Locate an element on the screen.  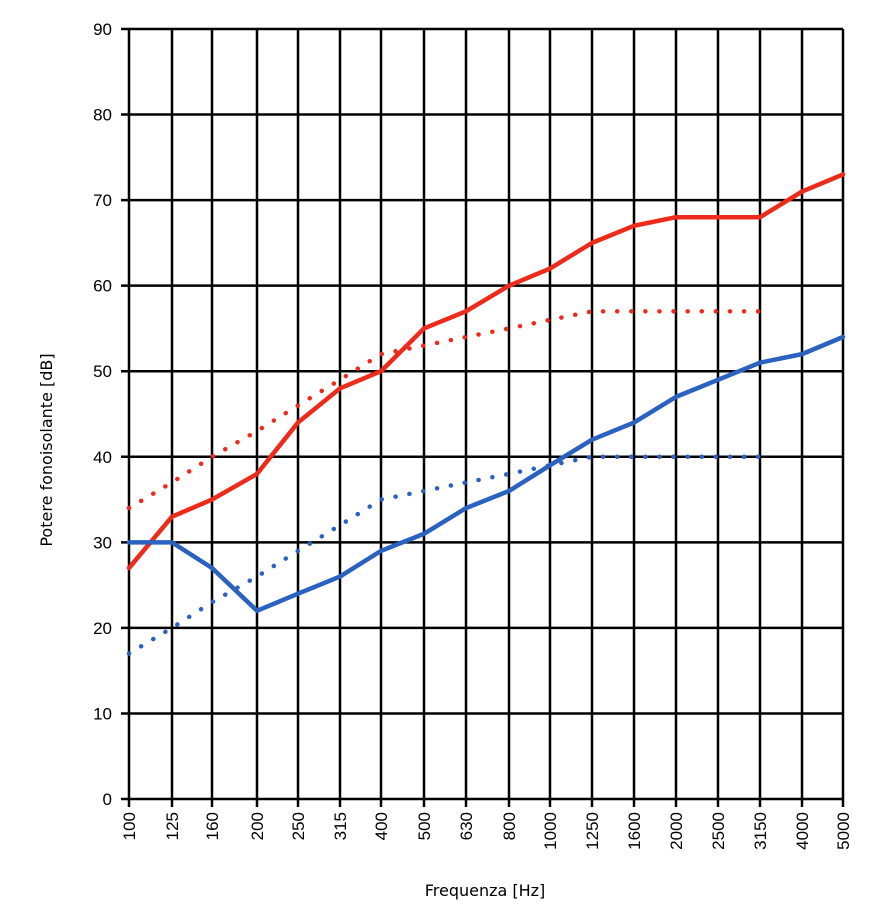
x-tick-label-2500: 2500 is located at coordinates (718, 831).